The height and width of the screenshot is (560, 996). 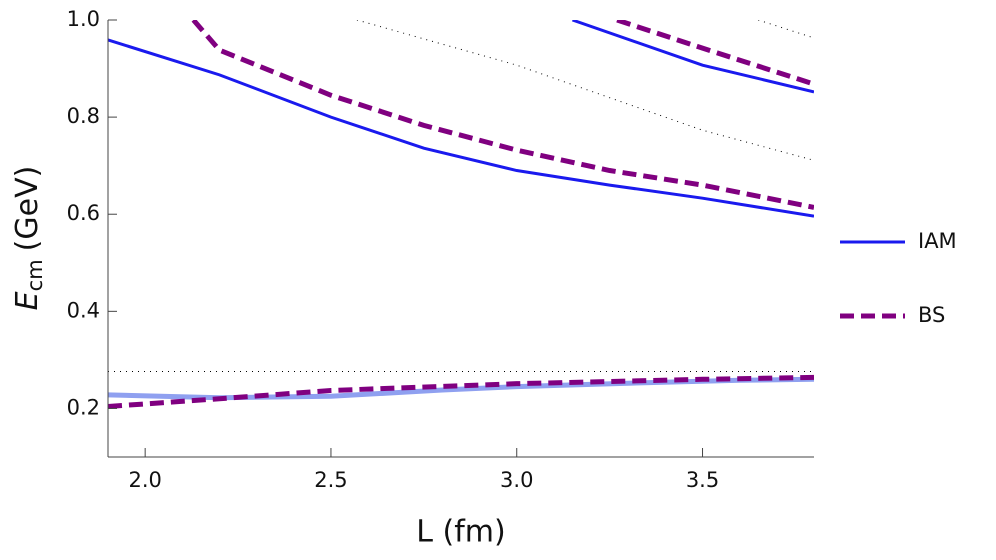 What do you see at coordinates (330, 480) in the screenshot?
I see `x-tick-label: 2.5` at bounding box center [330, 480].